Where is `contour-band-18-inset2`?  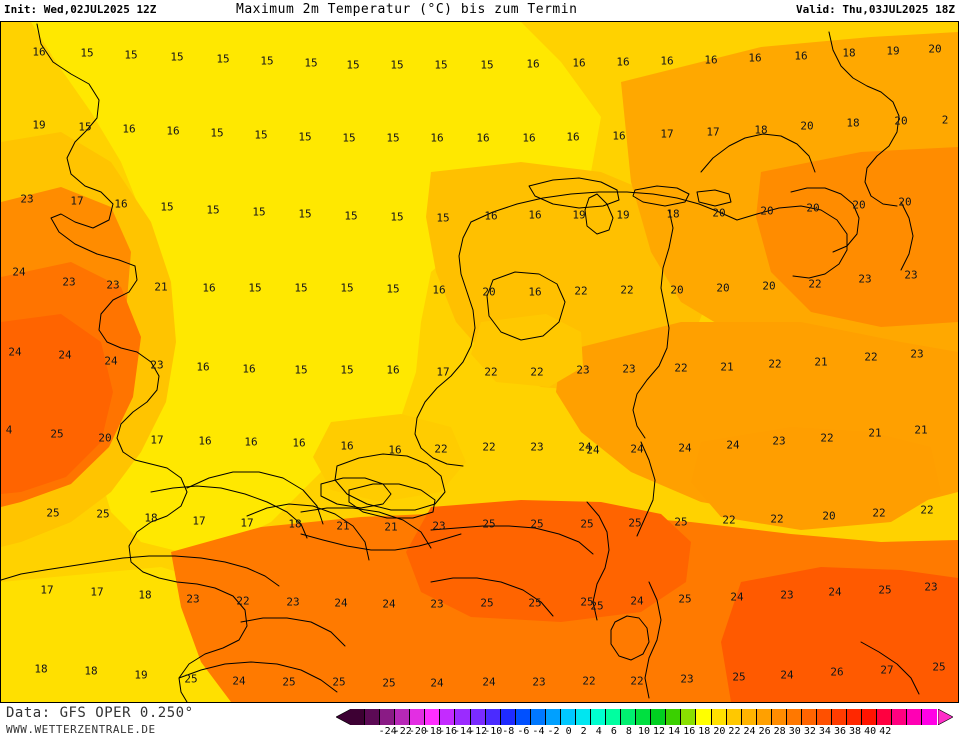 contour-band-18-inset2 is located at coordinates (527, 350).